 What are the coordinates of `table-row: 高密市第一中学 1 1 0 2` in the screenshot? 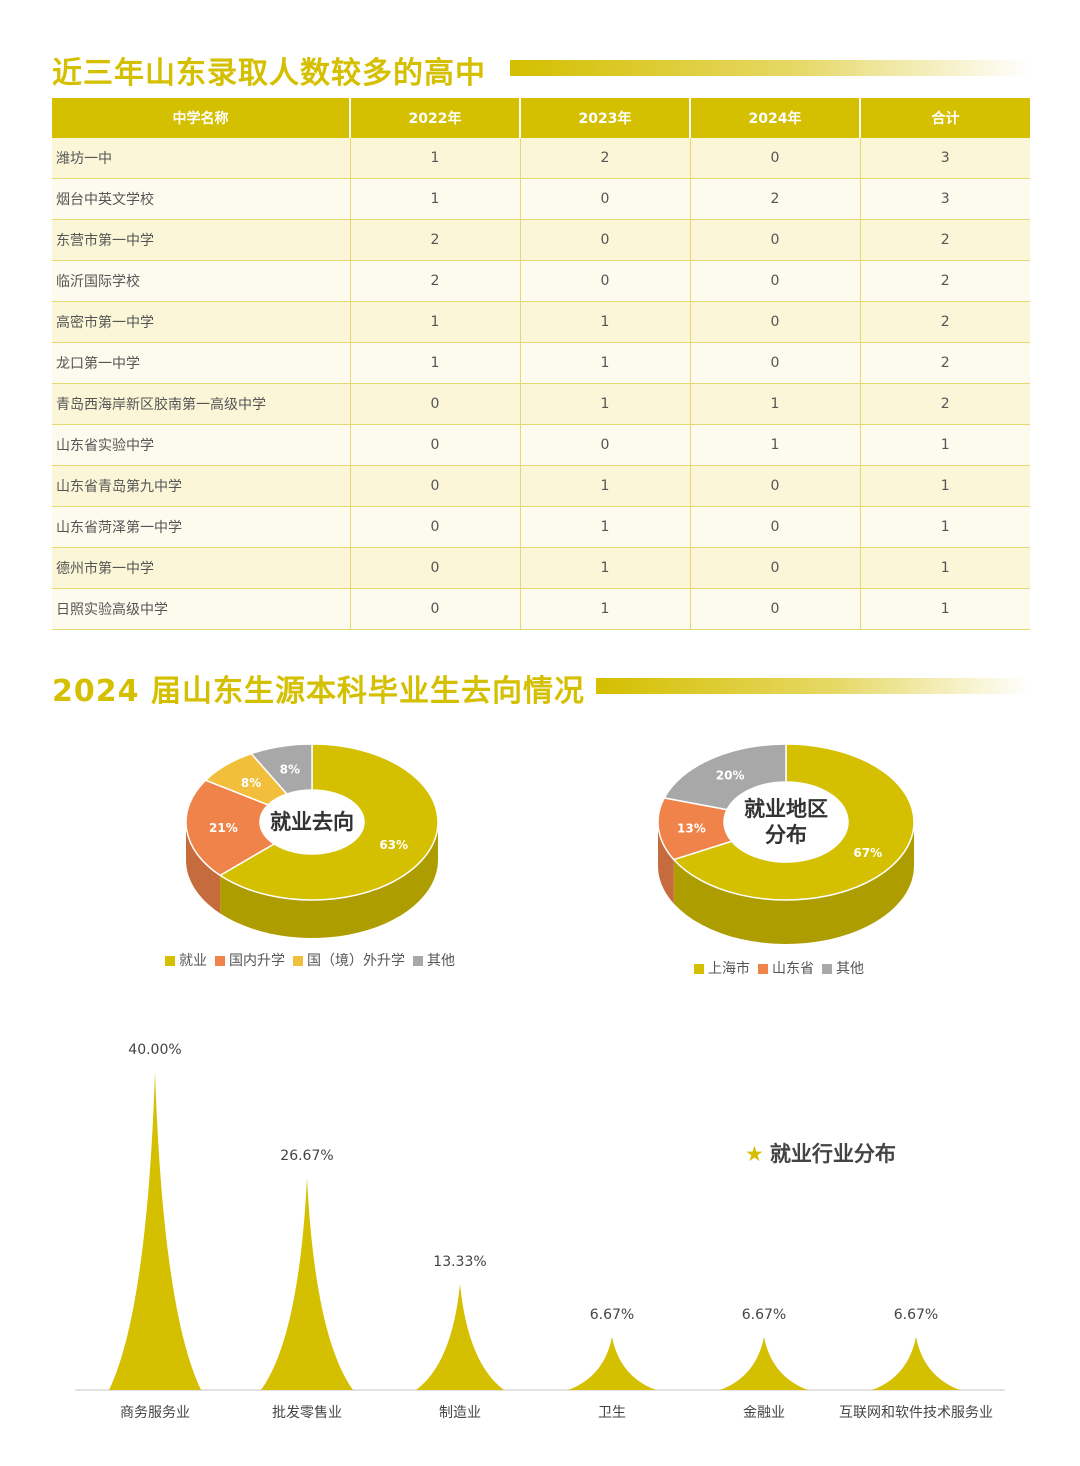 It's located at (541, 322).